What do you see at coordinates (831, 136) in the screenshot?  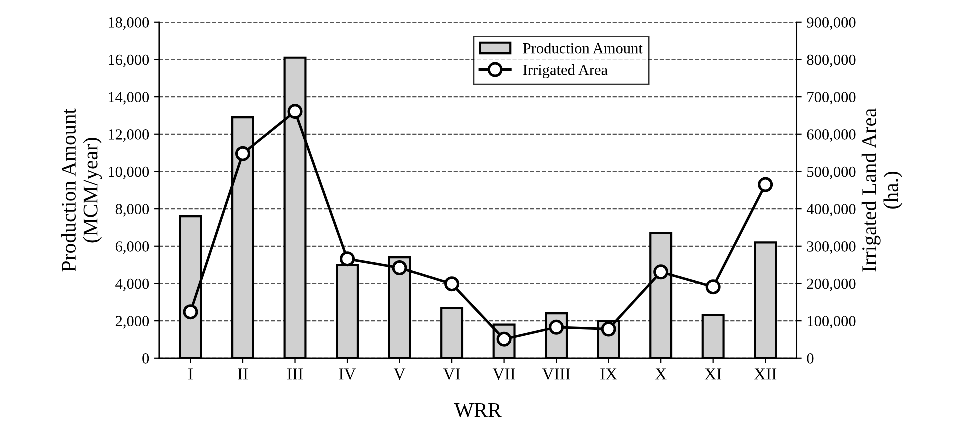 I see `y2-tick-label: 600,000` at bounding box center [831, 136].